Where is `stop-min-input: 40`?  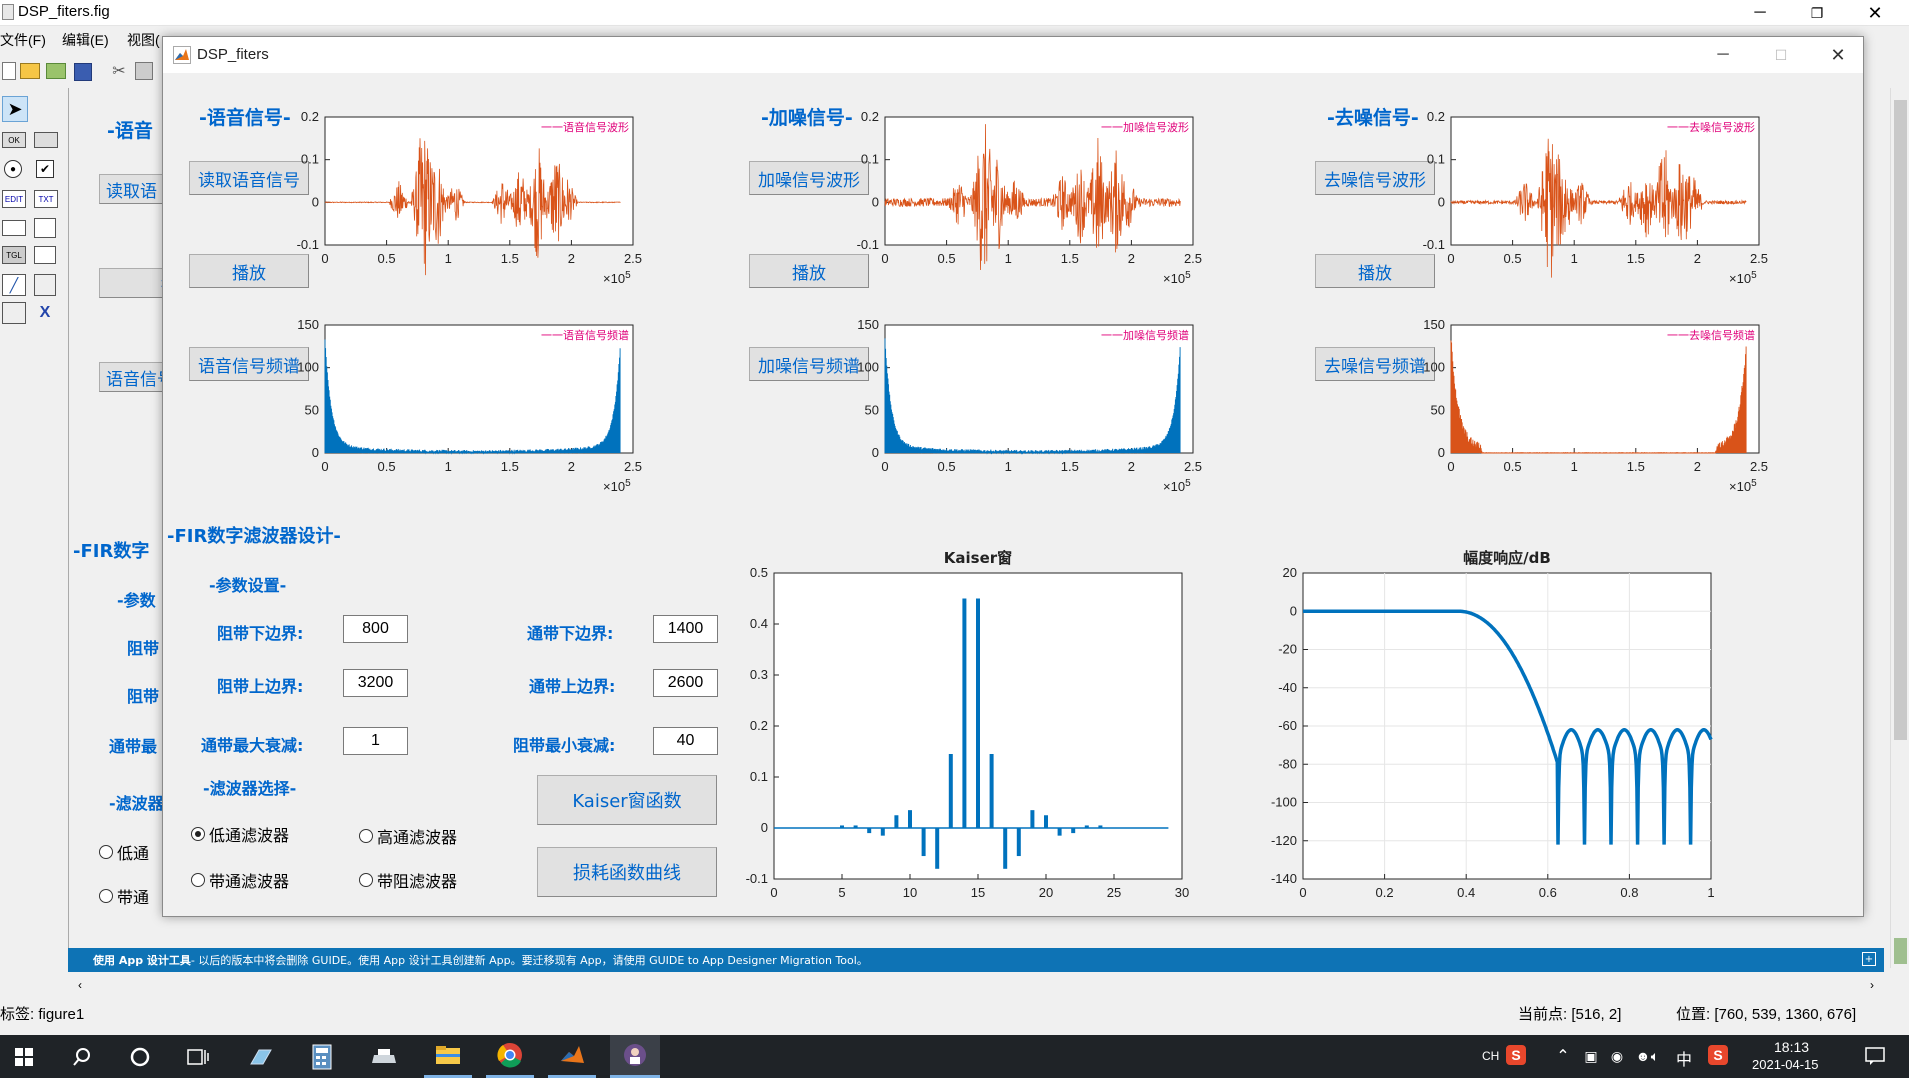 stop-min-input: 40 is located at coordinates (685, 741).